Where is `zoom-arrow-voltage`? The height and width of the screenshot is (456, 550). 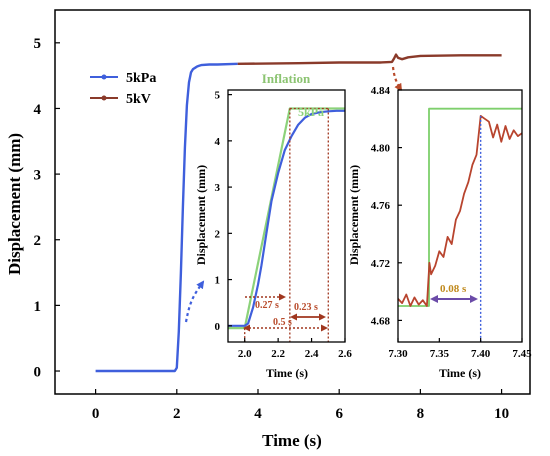
zoom-arrow-voltage is located at coordinates (397, 79).